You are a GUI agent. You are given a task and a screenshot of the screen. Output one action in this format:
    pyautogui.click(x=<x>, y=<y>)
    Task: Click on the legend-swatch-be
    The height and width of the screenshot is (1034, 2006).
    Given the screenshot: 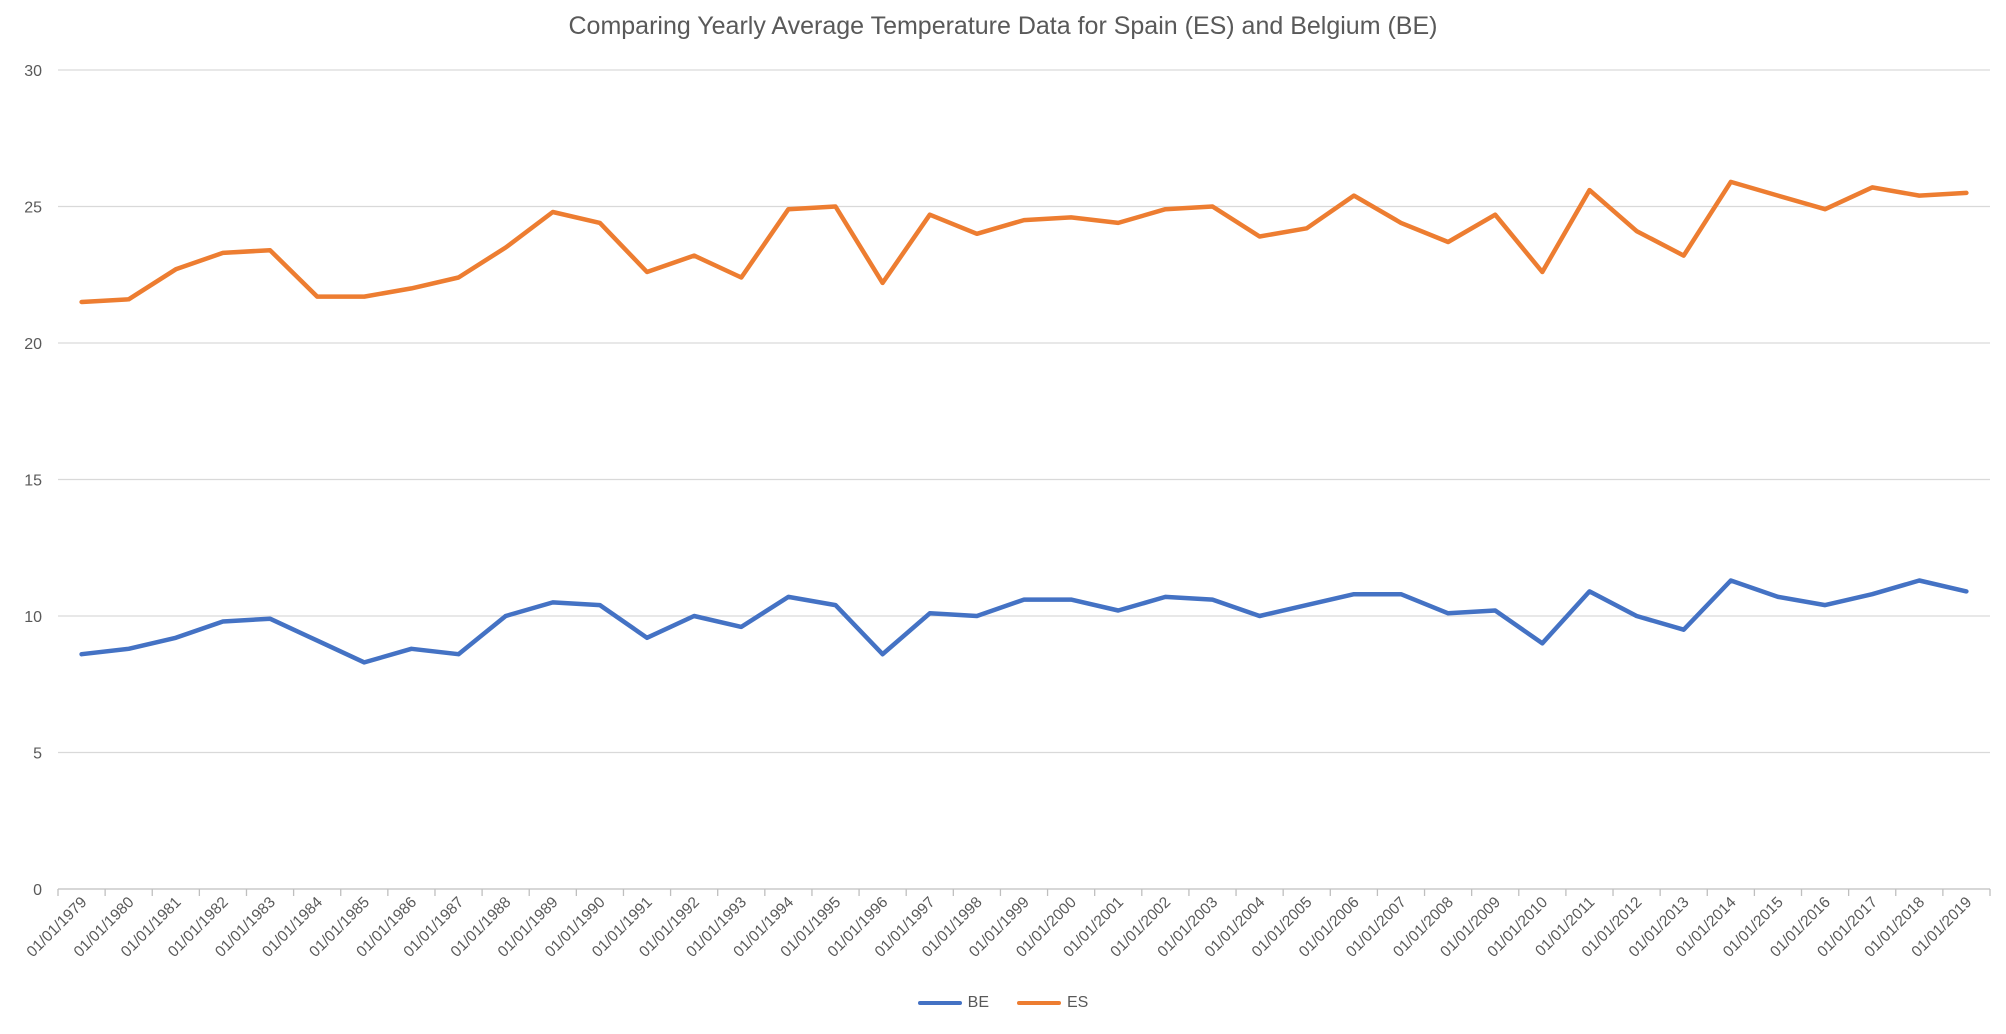 What is the action you would take?
    pyautogui.click(x=939, y=1003)
    